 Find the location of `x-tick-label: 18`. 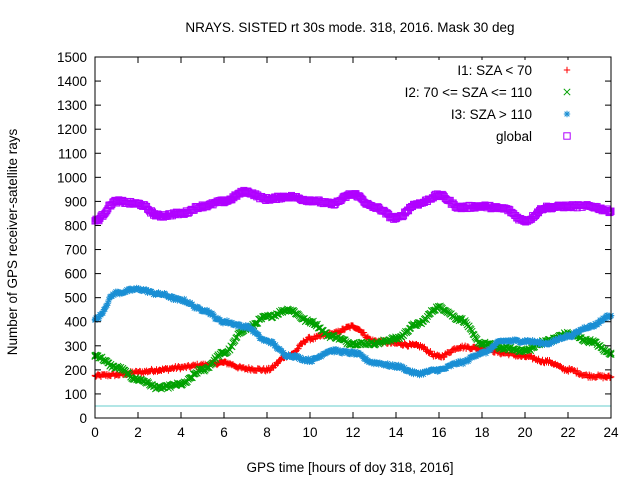

x-tick-label: 18 is located at coordinates (481, 432).